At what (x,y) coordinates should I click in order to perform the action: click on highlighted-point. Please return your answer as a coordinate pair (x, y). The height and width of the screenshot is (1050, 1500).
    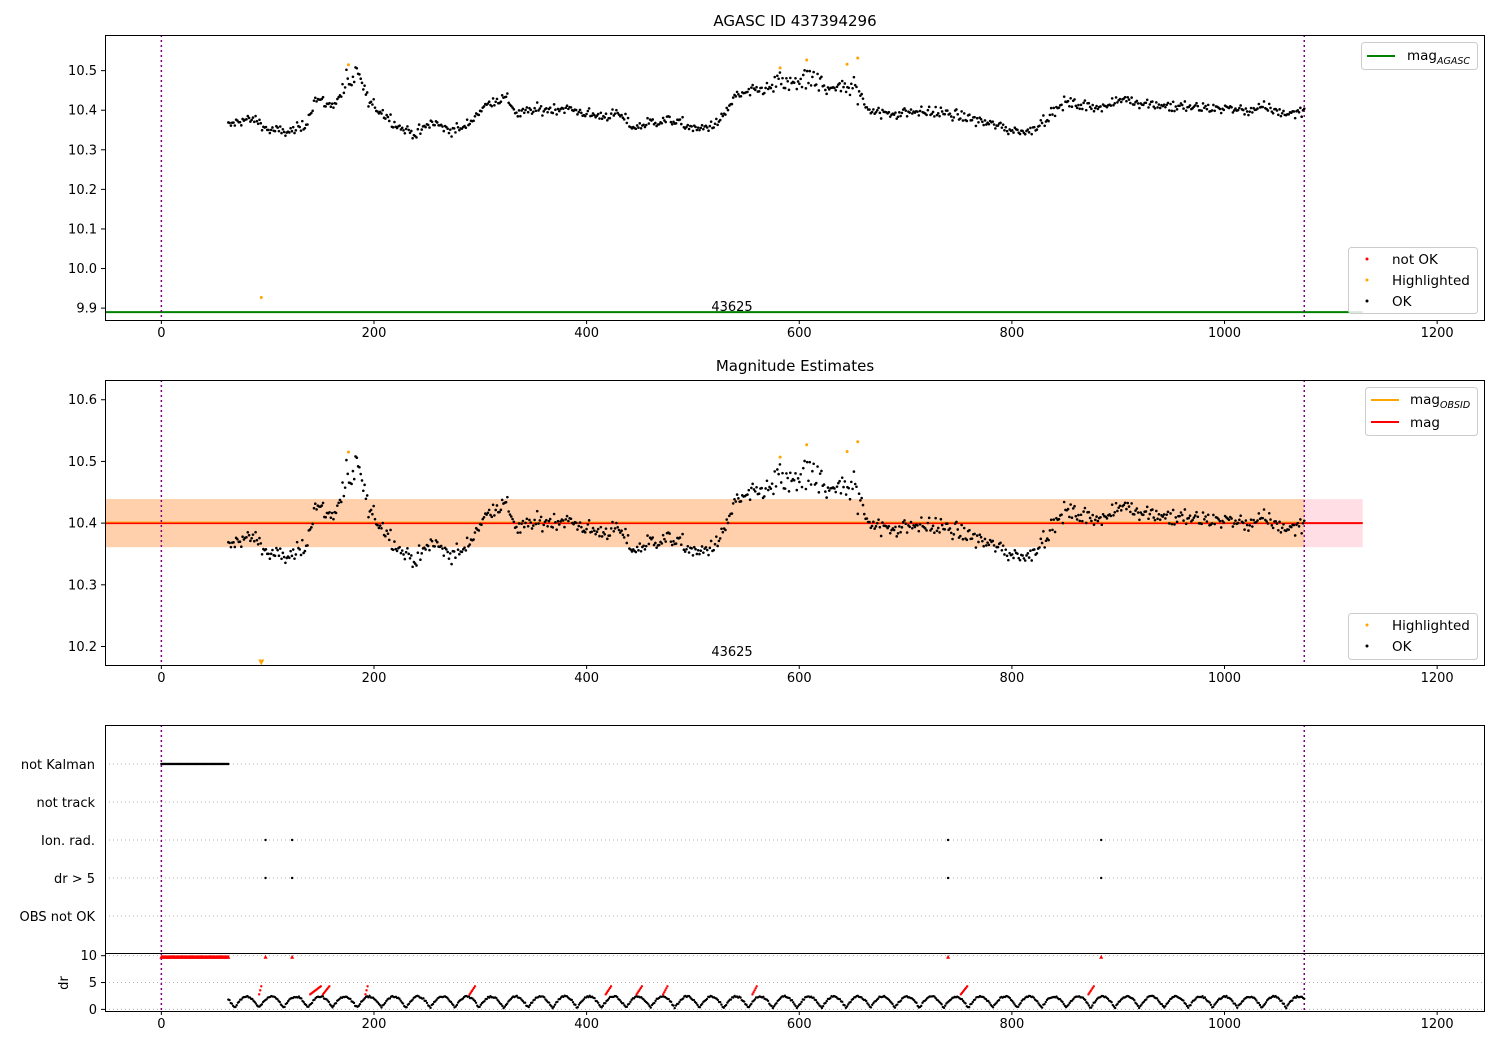
    Looking at the image, I should click on (780, 68).